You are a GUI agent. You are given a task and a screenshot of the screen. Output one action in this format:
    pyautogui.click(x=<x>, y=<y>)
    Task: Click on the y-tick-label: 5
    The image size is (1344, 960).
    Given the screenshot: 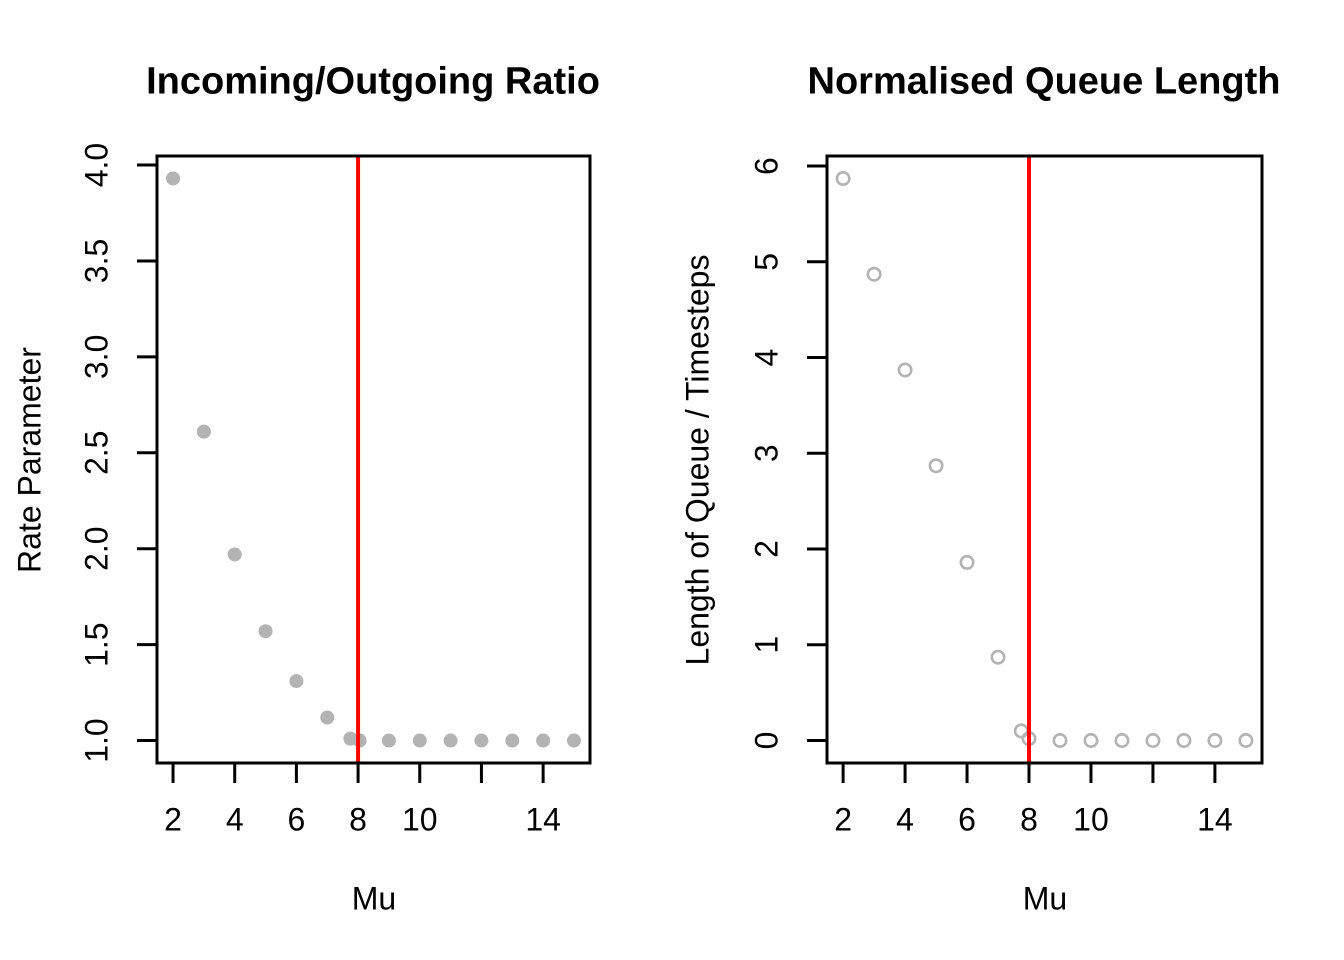 What is the action you would take?
    pyautogui.click(x=766, y=262)
    